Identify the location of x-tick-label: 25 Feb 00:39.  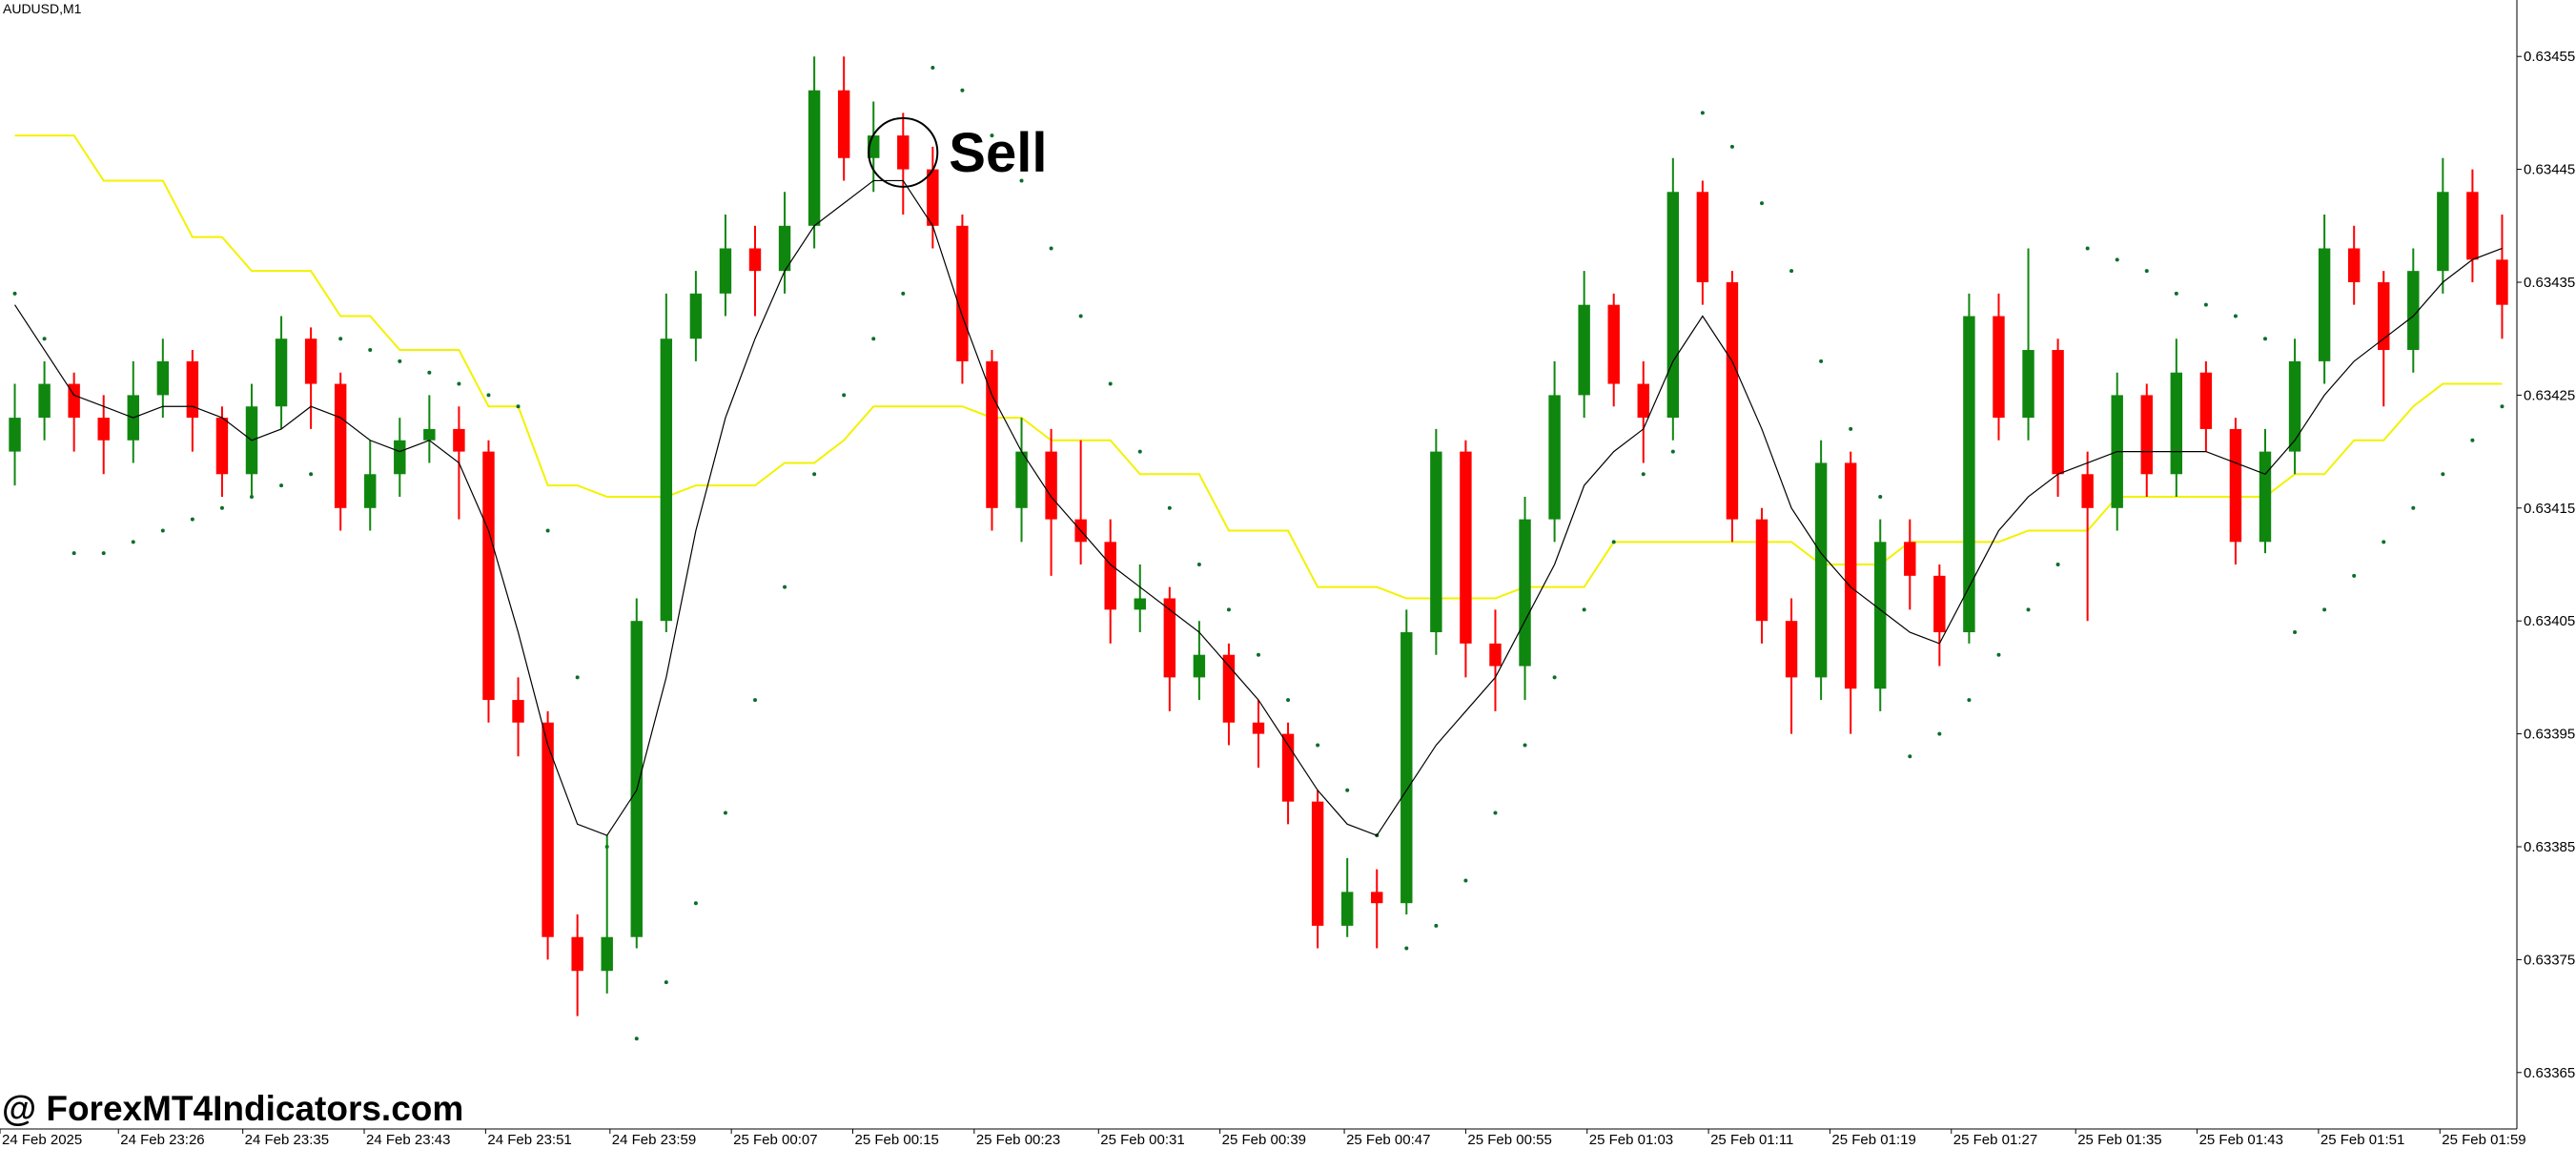
(1264, 1140).